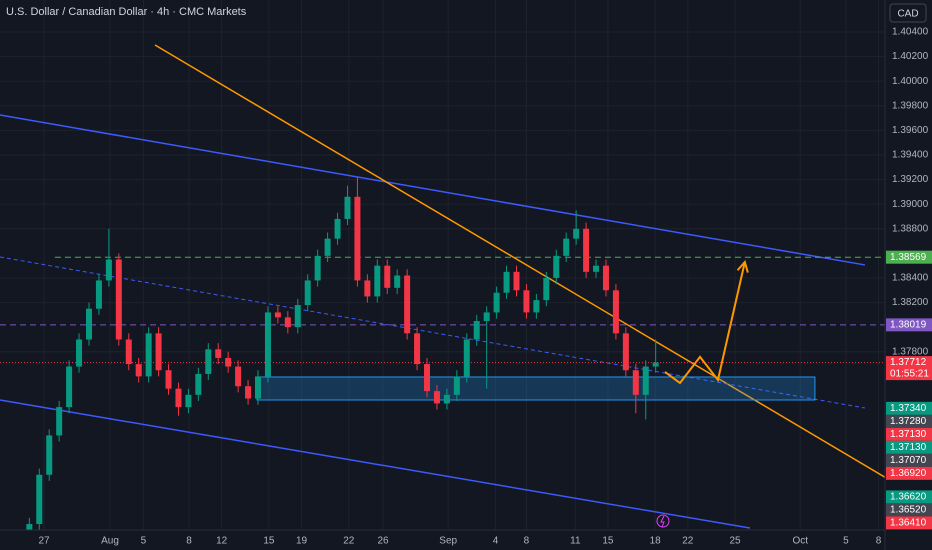 This screenshot has width=932, height=550. What do you see at coordinates (800, 541) in the screenshot?
I see `x-tick-label: Oct` at bounding box center [800, 541].